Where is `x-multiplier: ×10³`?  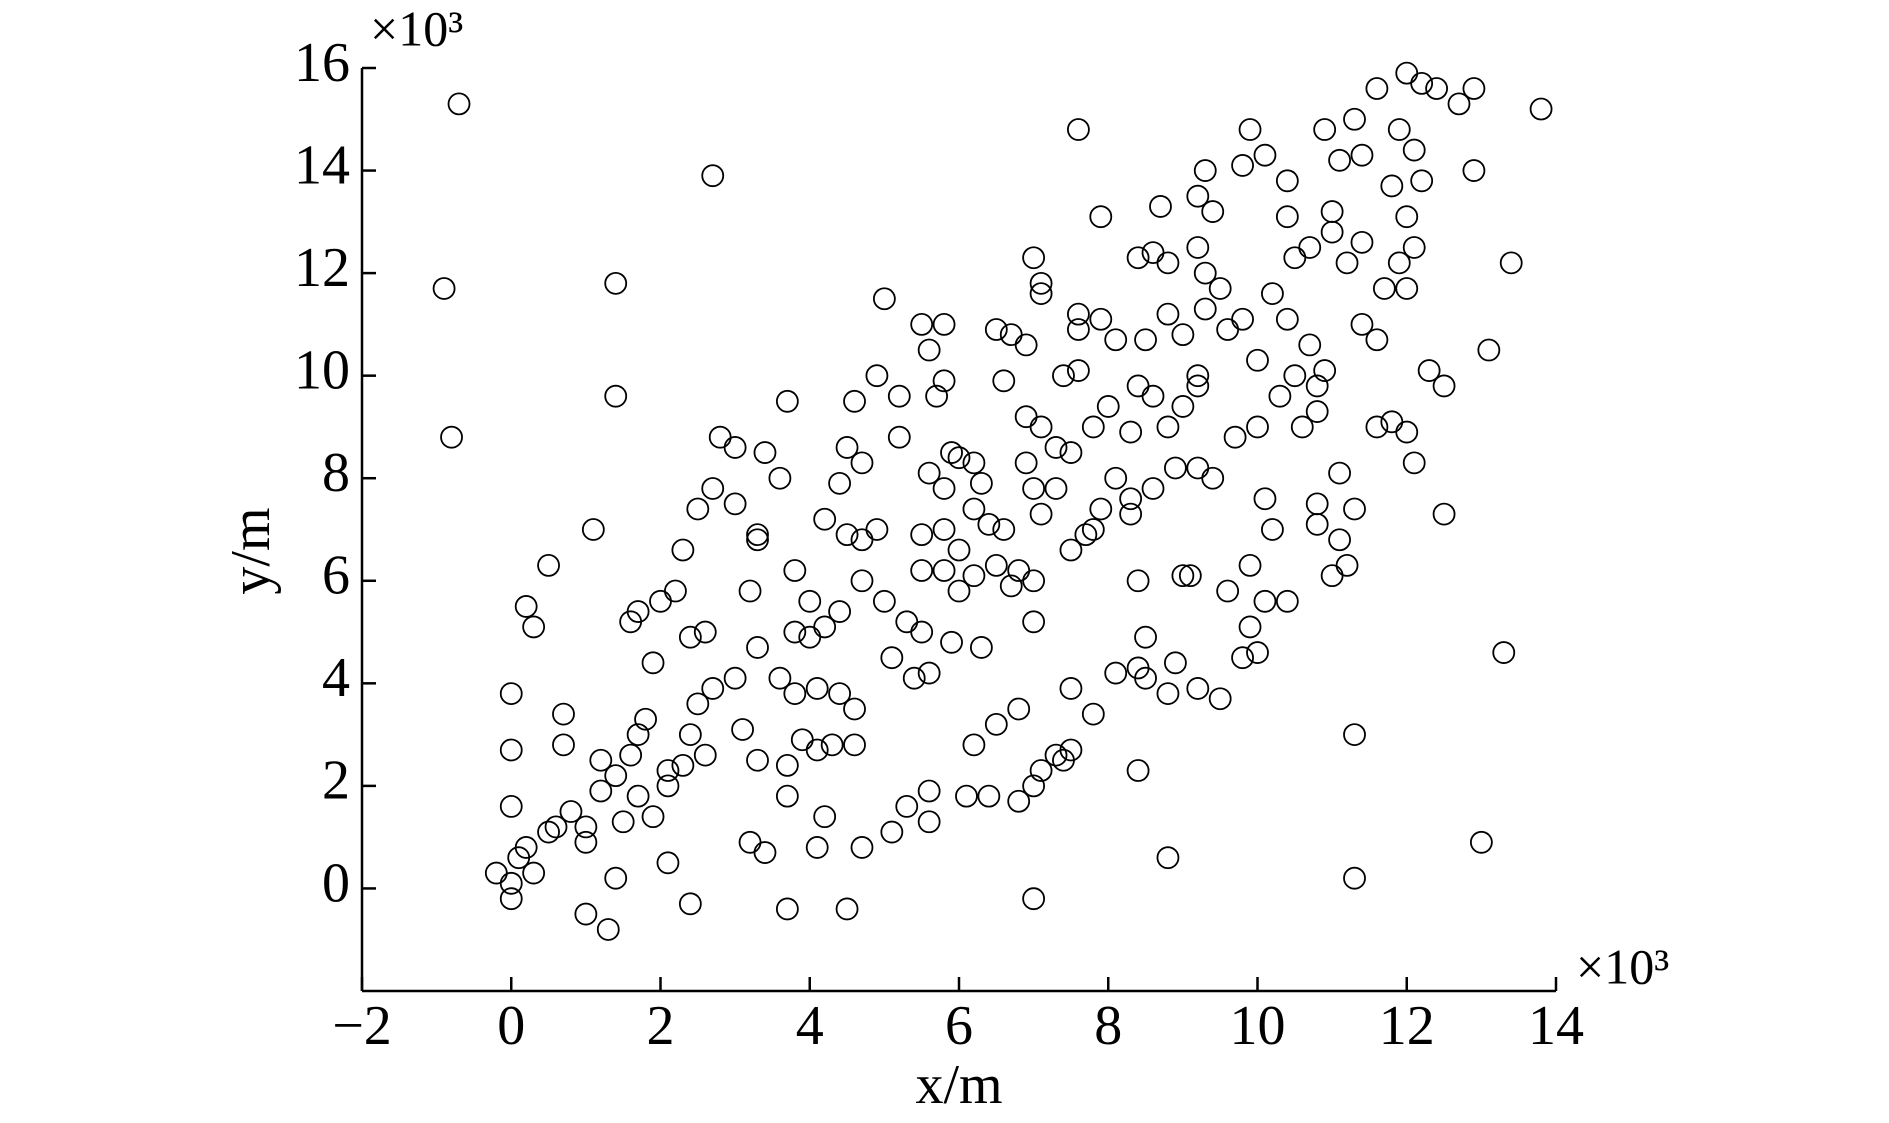
x-multiplier: ×10³ is located at coordinates (1622, 966).